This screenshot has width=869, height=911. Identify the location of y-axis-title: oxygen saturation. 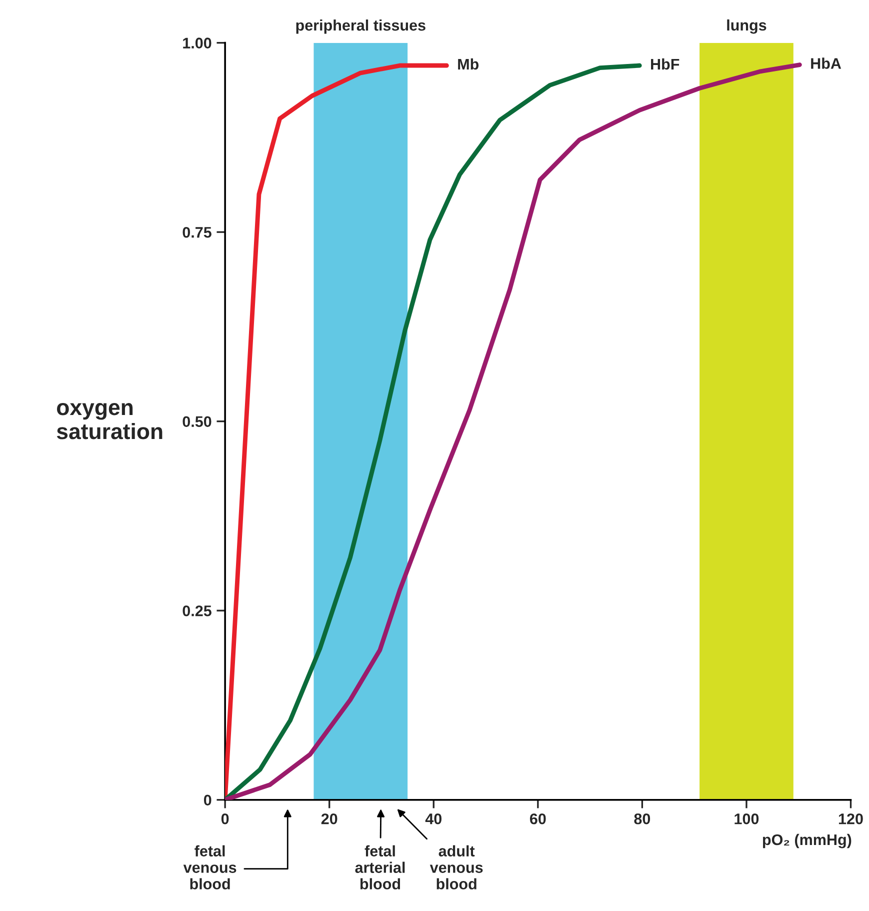
(109, 421).